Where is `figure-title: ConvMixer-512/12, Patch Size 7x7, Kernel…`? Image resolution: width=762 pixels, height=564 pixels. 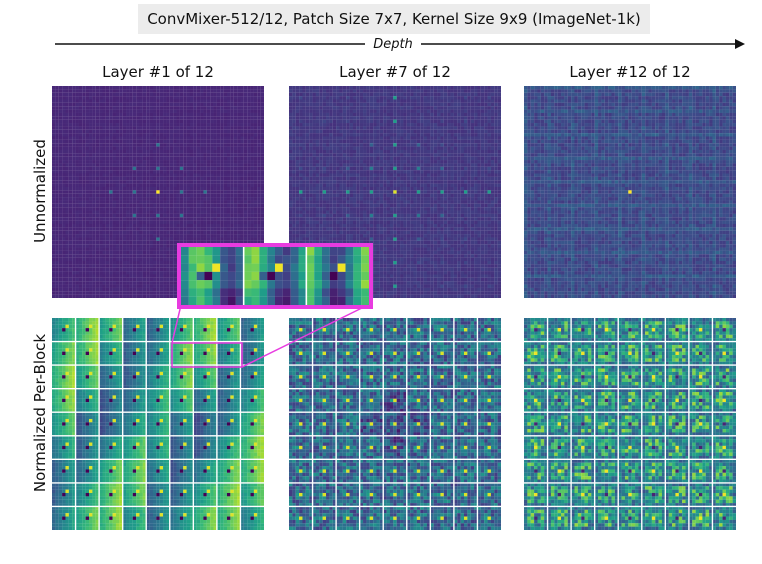
figure-title: ConvMixer-512/12, Patch Size 7x7, Kernel… is located at coordinates (394, 19).